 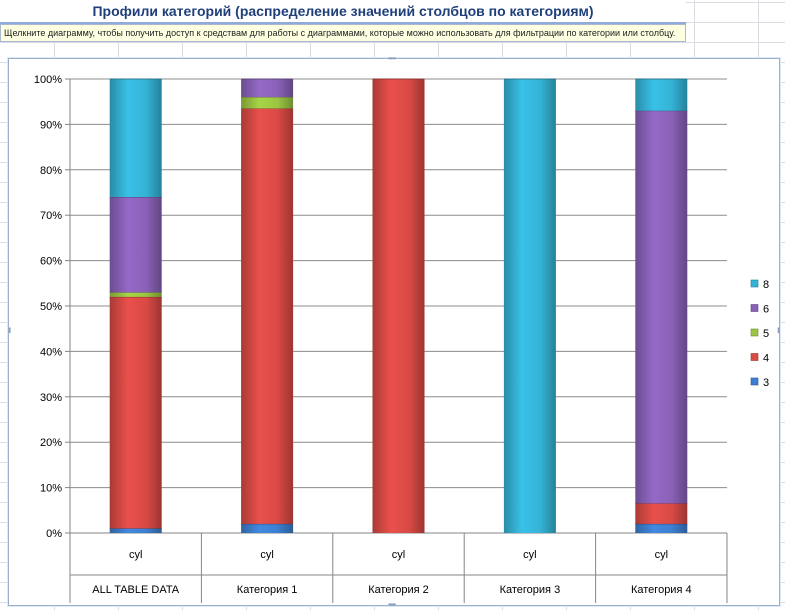 I want to click on legend-label: 3, so click(x=766, y=383).